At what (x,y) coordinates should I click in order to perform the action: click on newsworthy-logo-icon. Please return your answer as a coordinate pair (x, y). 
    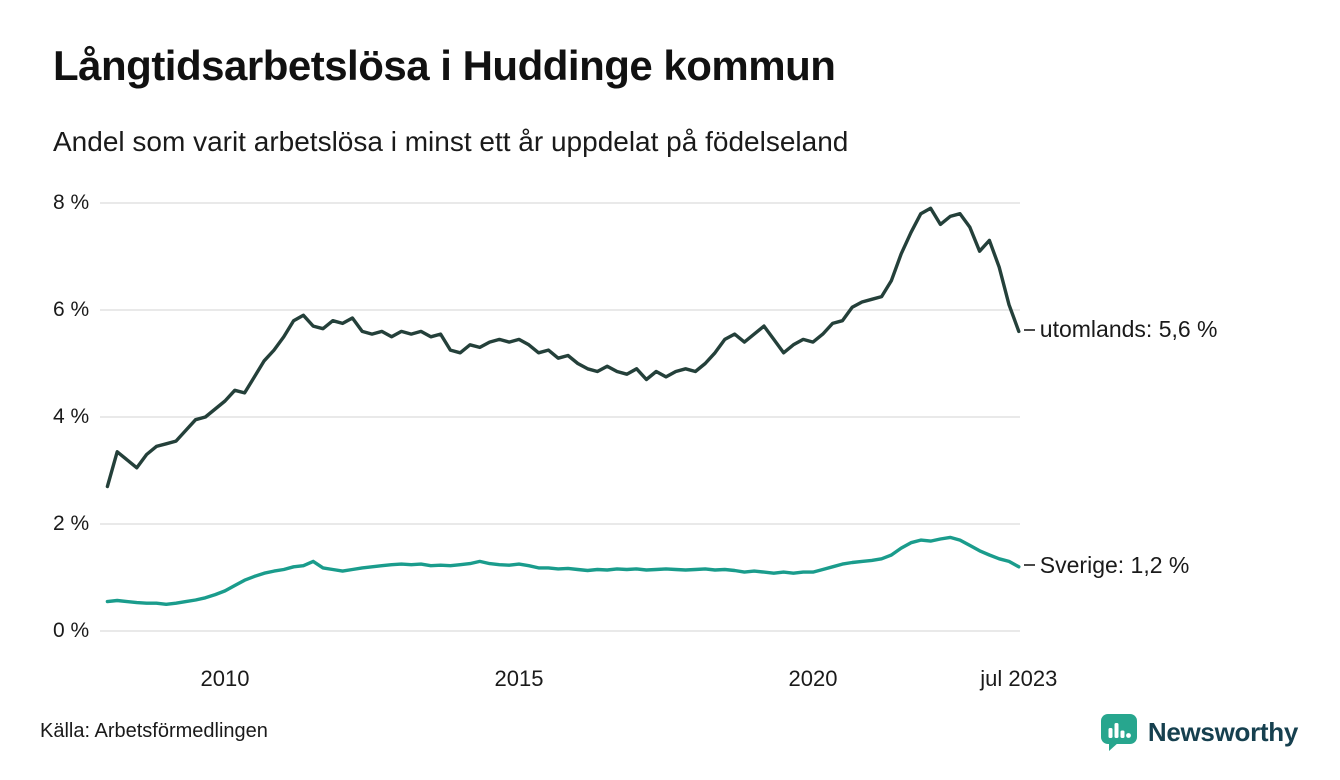
    Looking at the image, I should click on (1118, 732).